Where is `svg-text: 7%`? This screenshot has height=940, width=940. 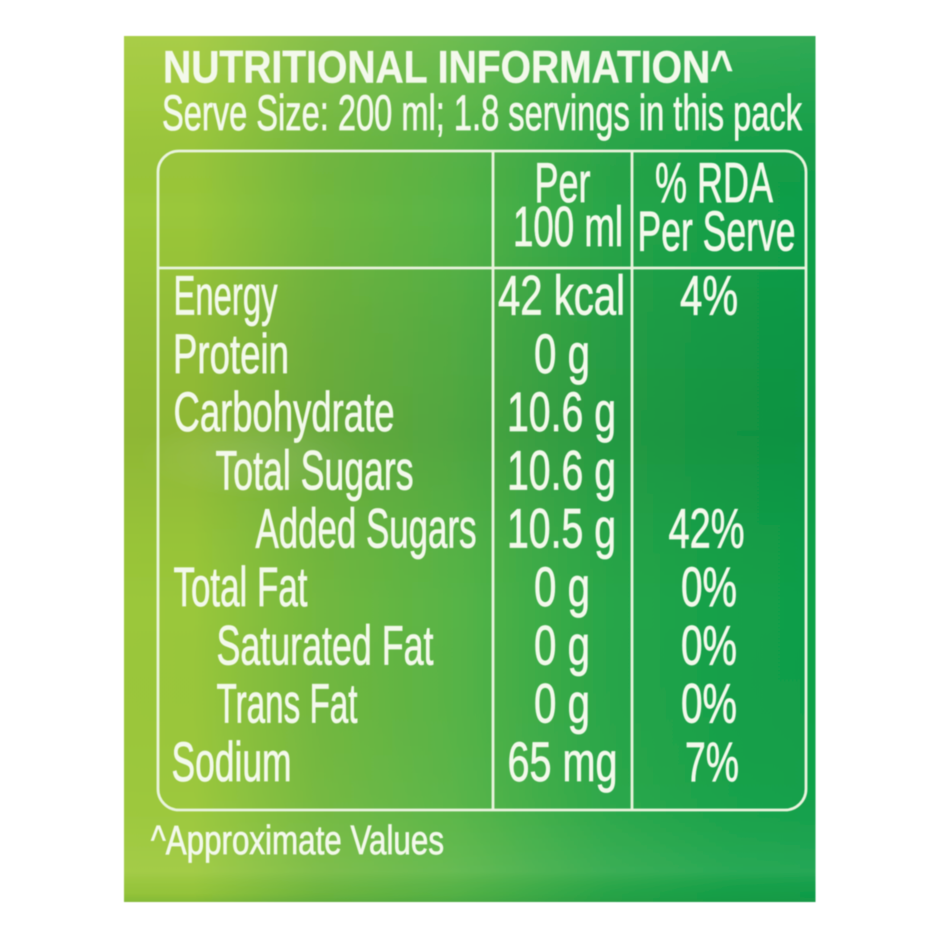
svg-text: 7% is located at coordinates (712, 761).